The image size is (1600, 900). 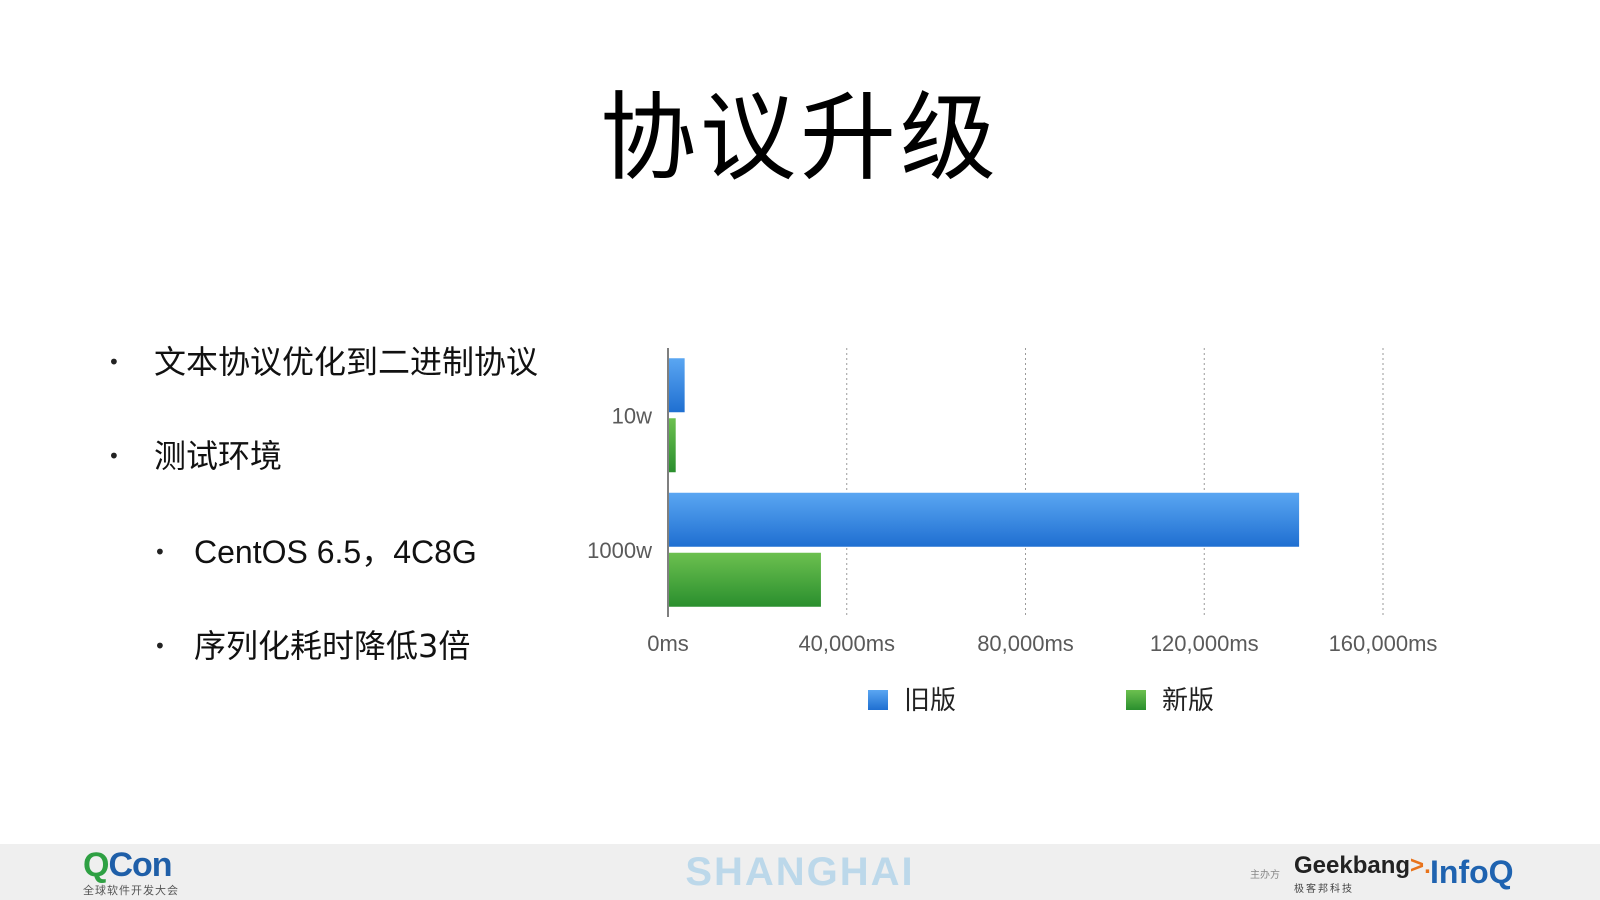 I want to click on bullet-text: 测试环境, so click(x=218, y=456).